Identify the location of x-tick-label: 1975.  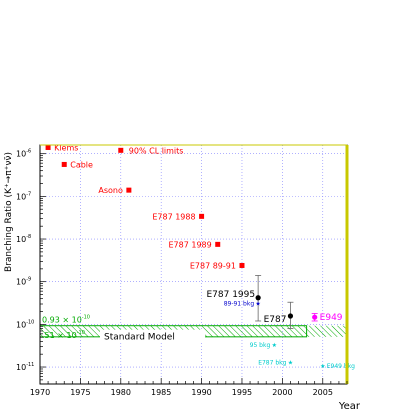
(80, 392).